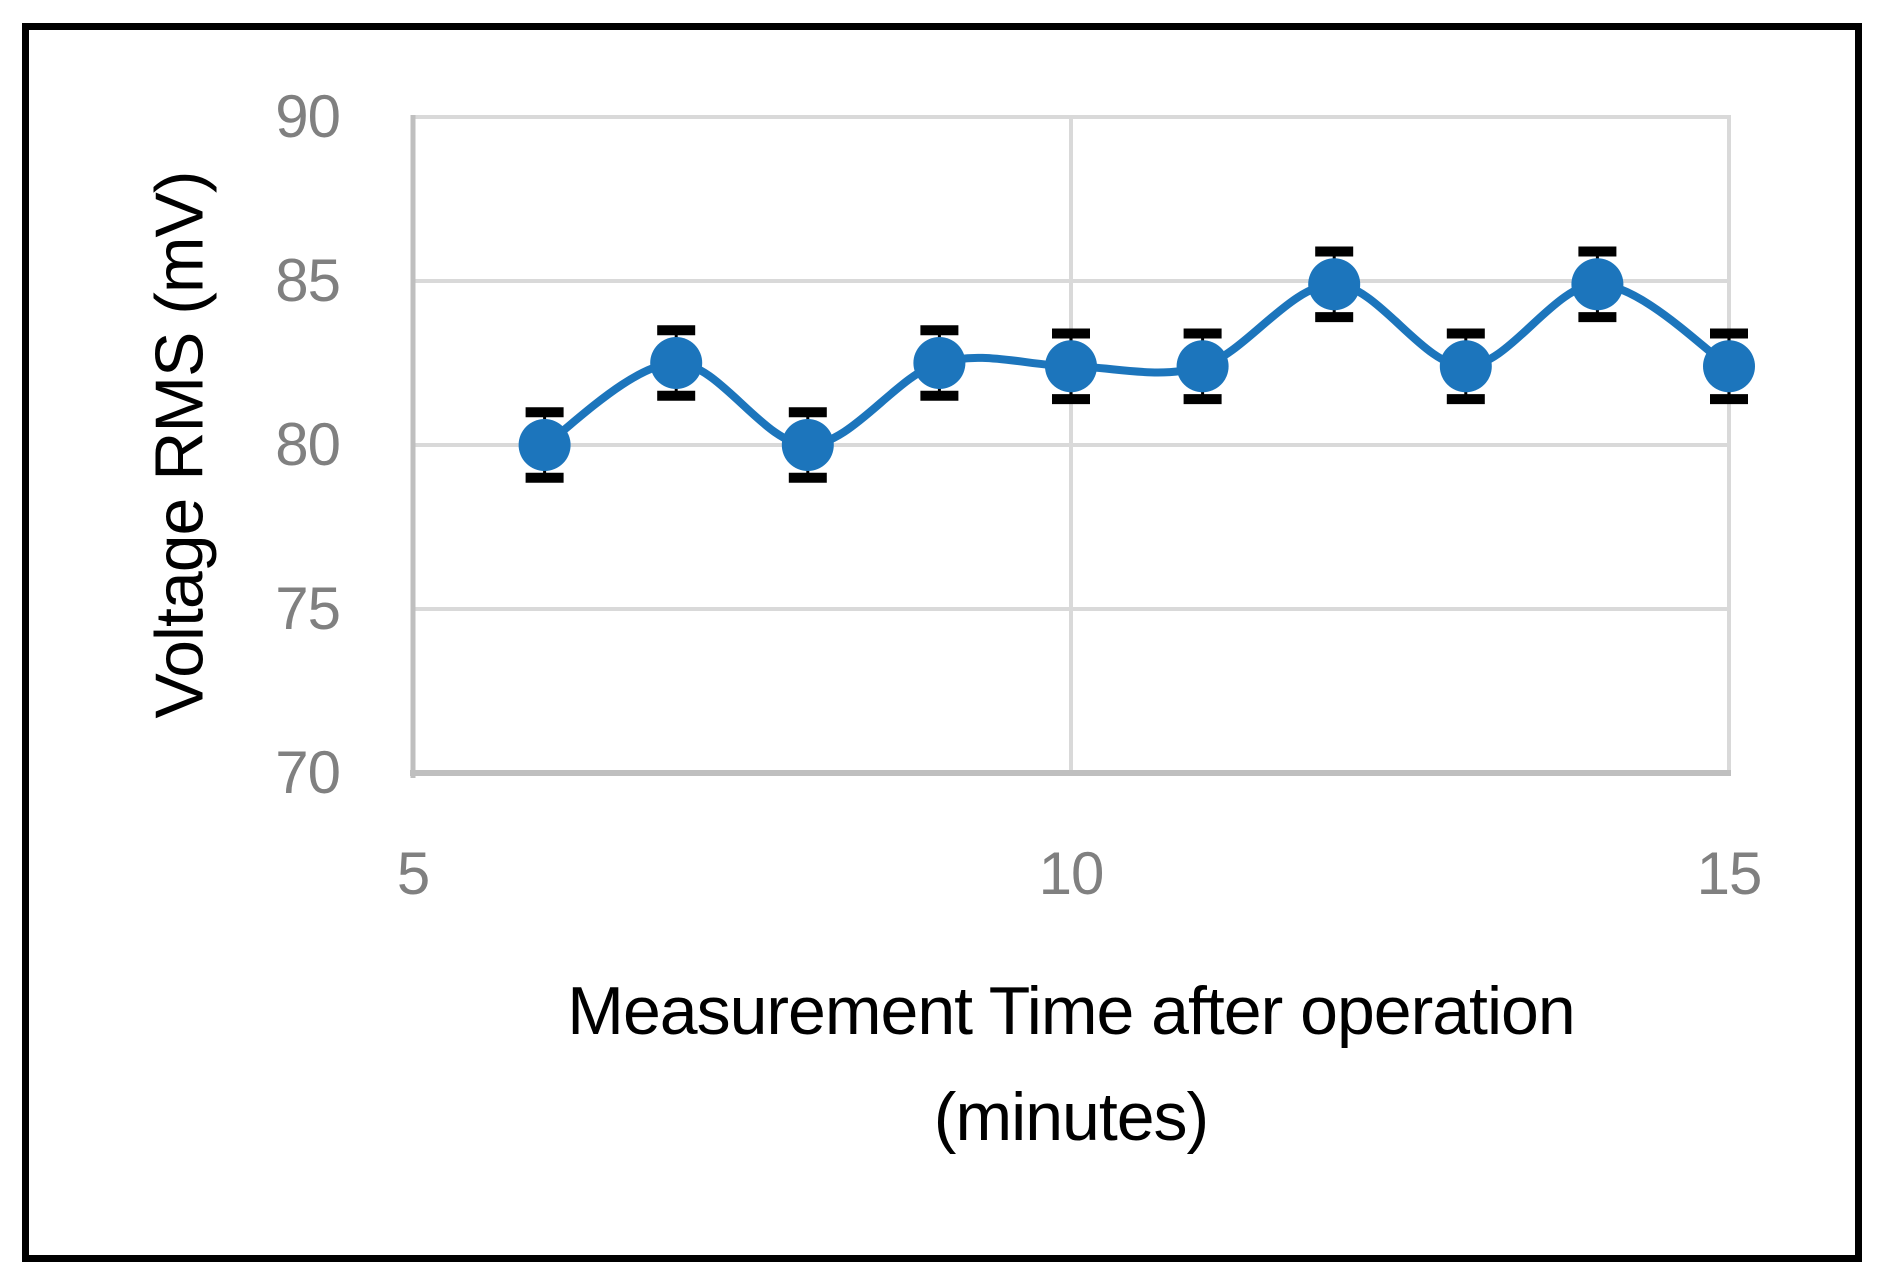 Image resolution: width=1885 pixels, height=1287 pixels. What do you see at coordinates (1729, 873) in the screenshot?
I see `x-tick-label-15: 15` at bounding box center [1729, 873].